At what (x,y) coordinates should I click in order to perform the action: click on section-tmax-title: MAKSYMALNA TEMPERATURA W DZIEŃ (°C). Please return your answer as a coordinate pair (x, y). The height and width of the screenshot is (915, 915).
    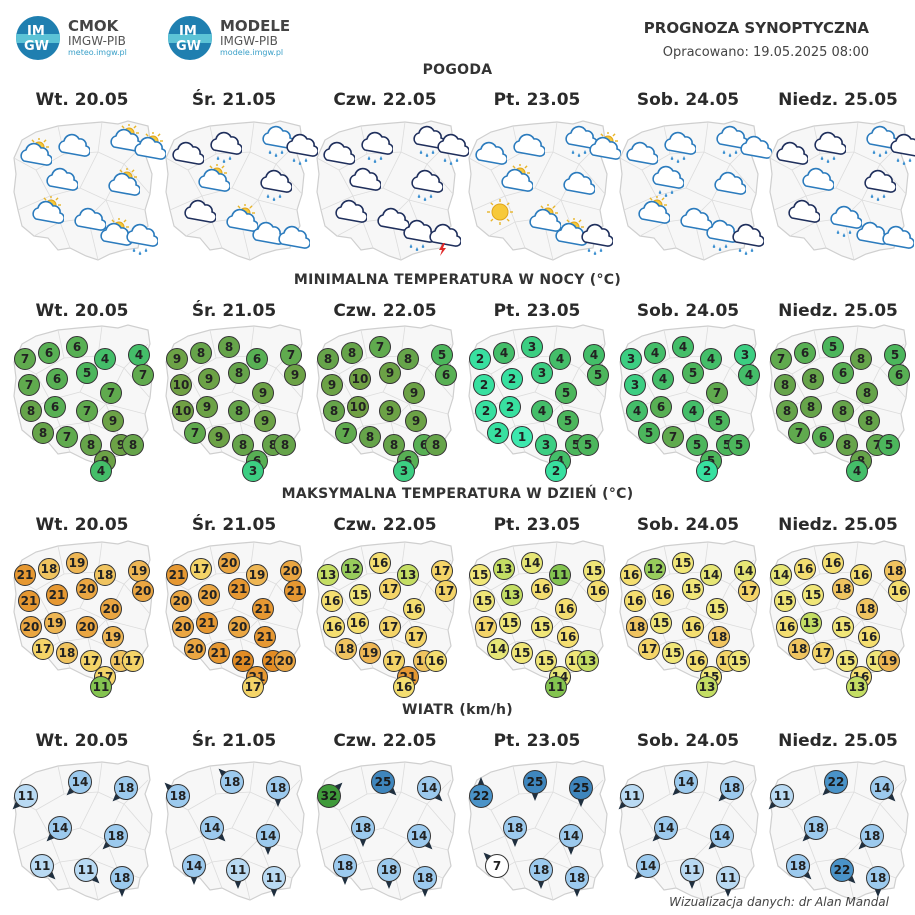
    Looking at the image, I should click on (457, 494).